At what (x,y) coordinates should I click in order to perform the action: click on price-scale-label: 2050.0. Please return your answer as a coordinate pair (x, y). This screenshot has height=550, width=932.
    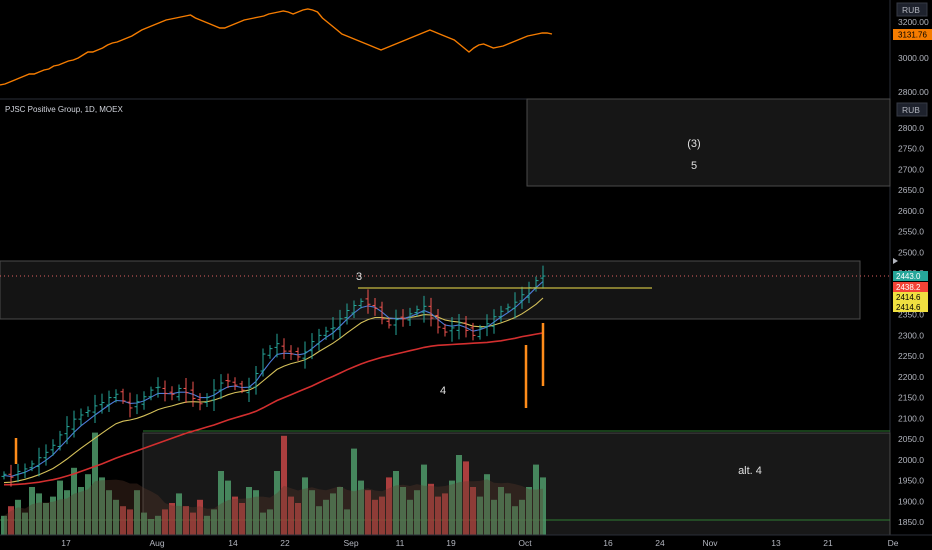
    Looking at the image, I should click on (911, 439).